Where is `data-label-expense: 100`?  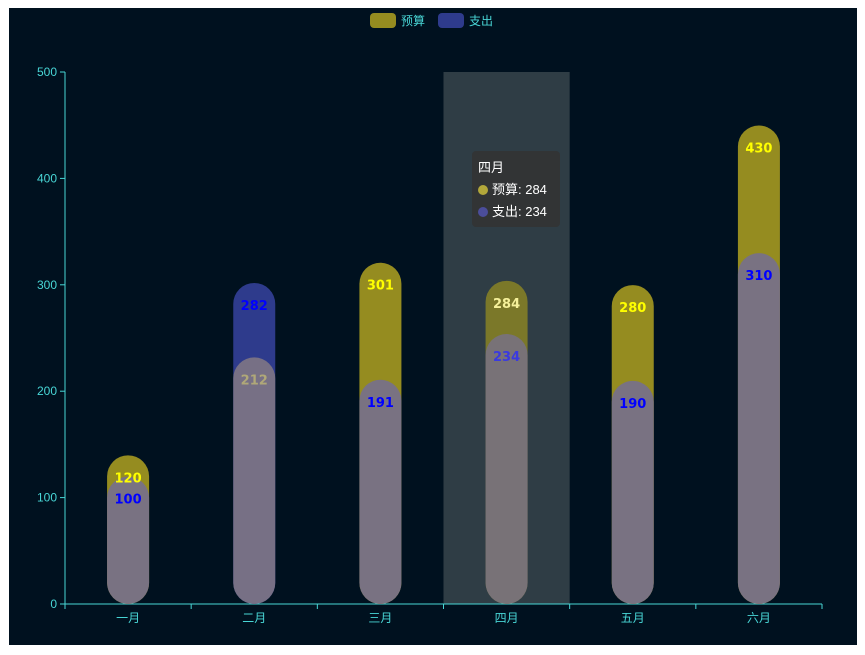 data-label-expense: 100 is located at coordinates (128, 500).